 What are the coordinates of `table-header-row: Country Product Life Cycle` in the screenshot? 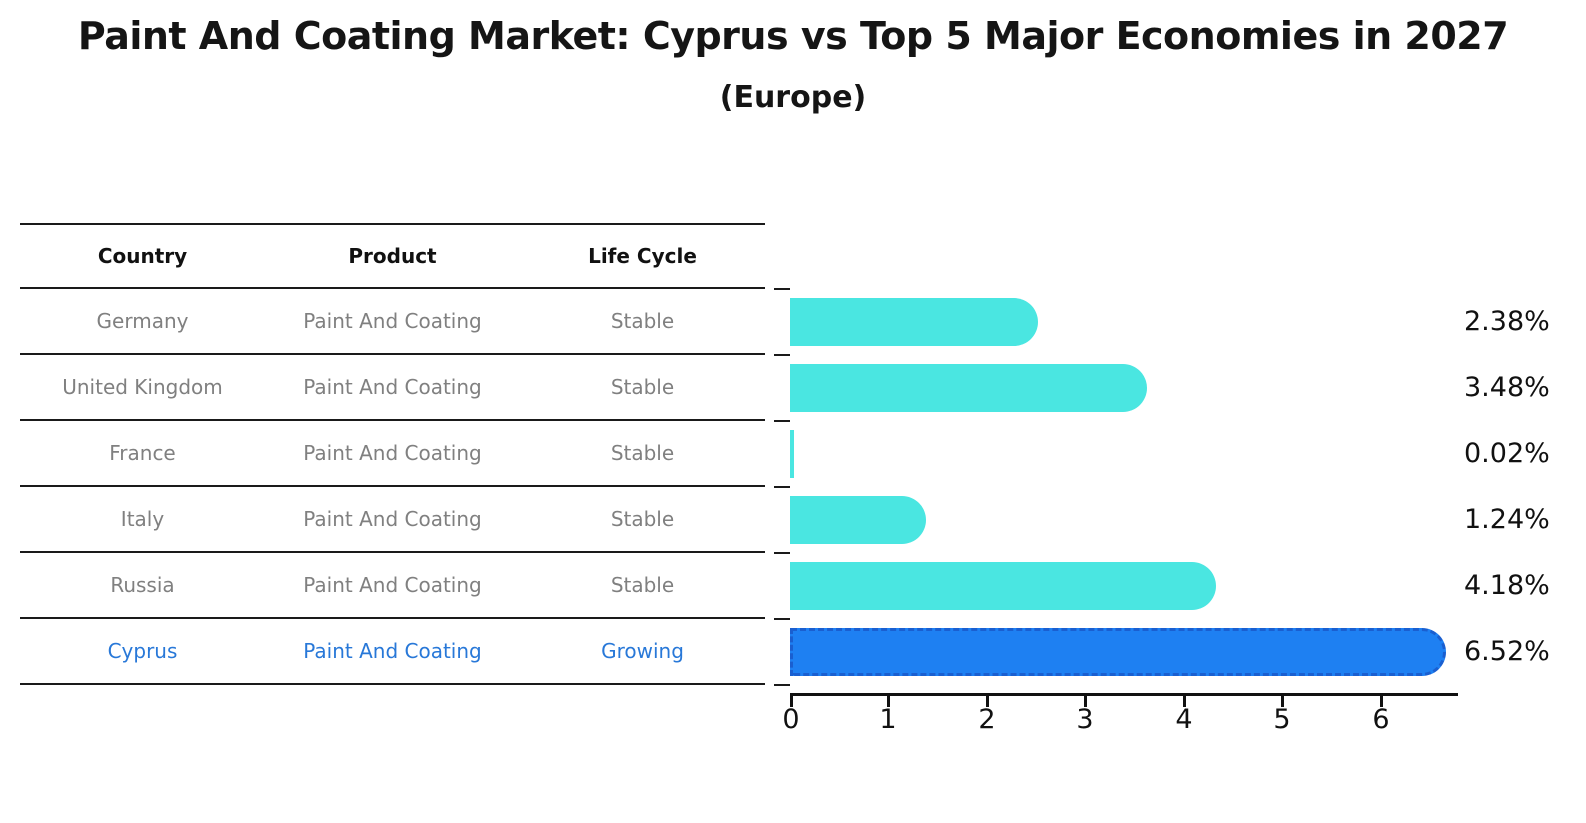 It's located at (392, 256).